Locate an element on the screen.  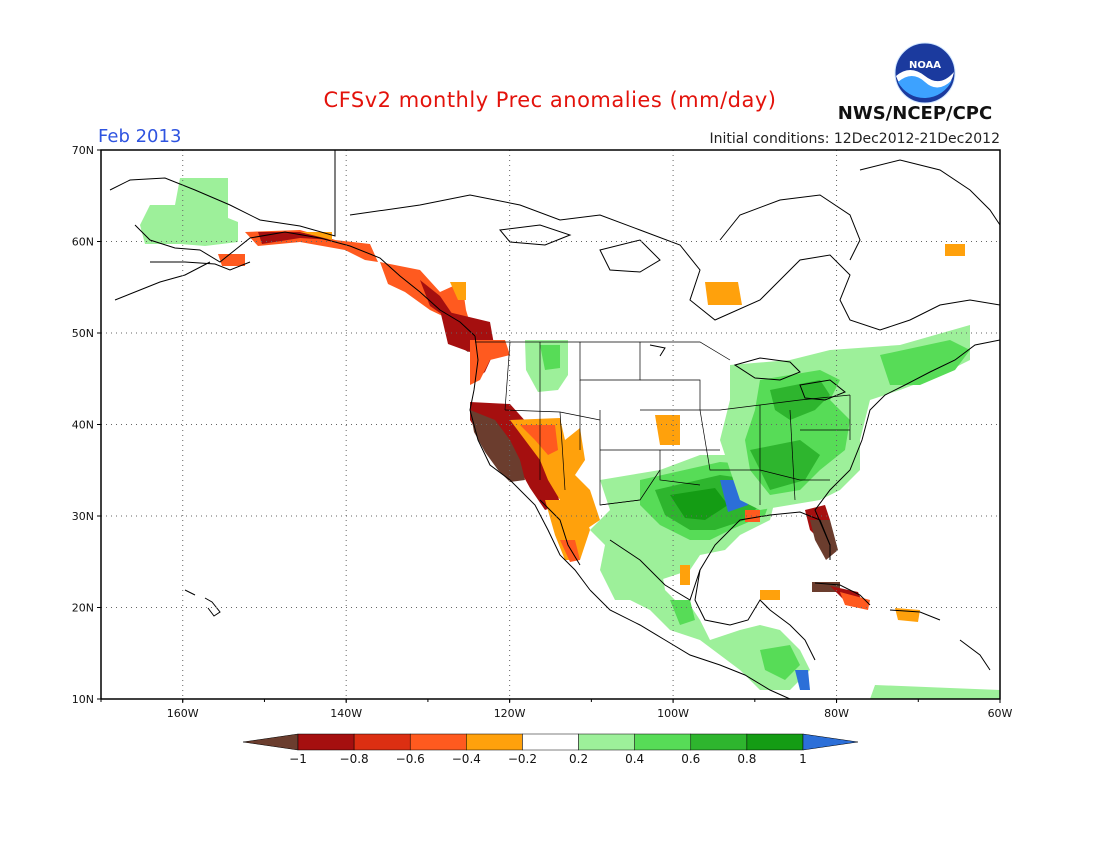
colorbar-label: −0.4 is located at coordinates (466, 759).